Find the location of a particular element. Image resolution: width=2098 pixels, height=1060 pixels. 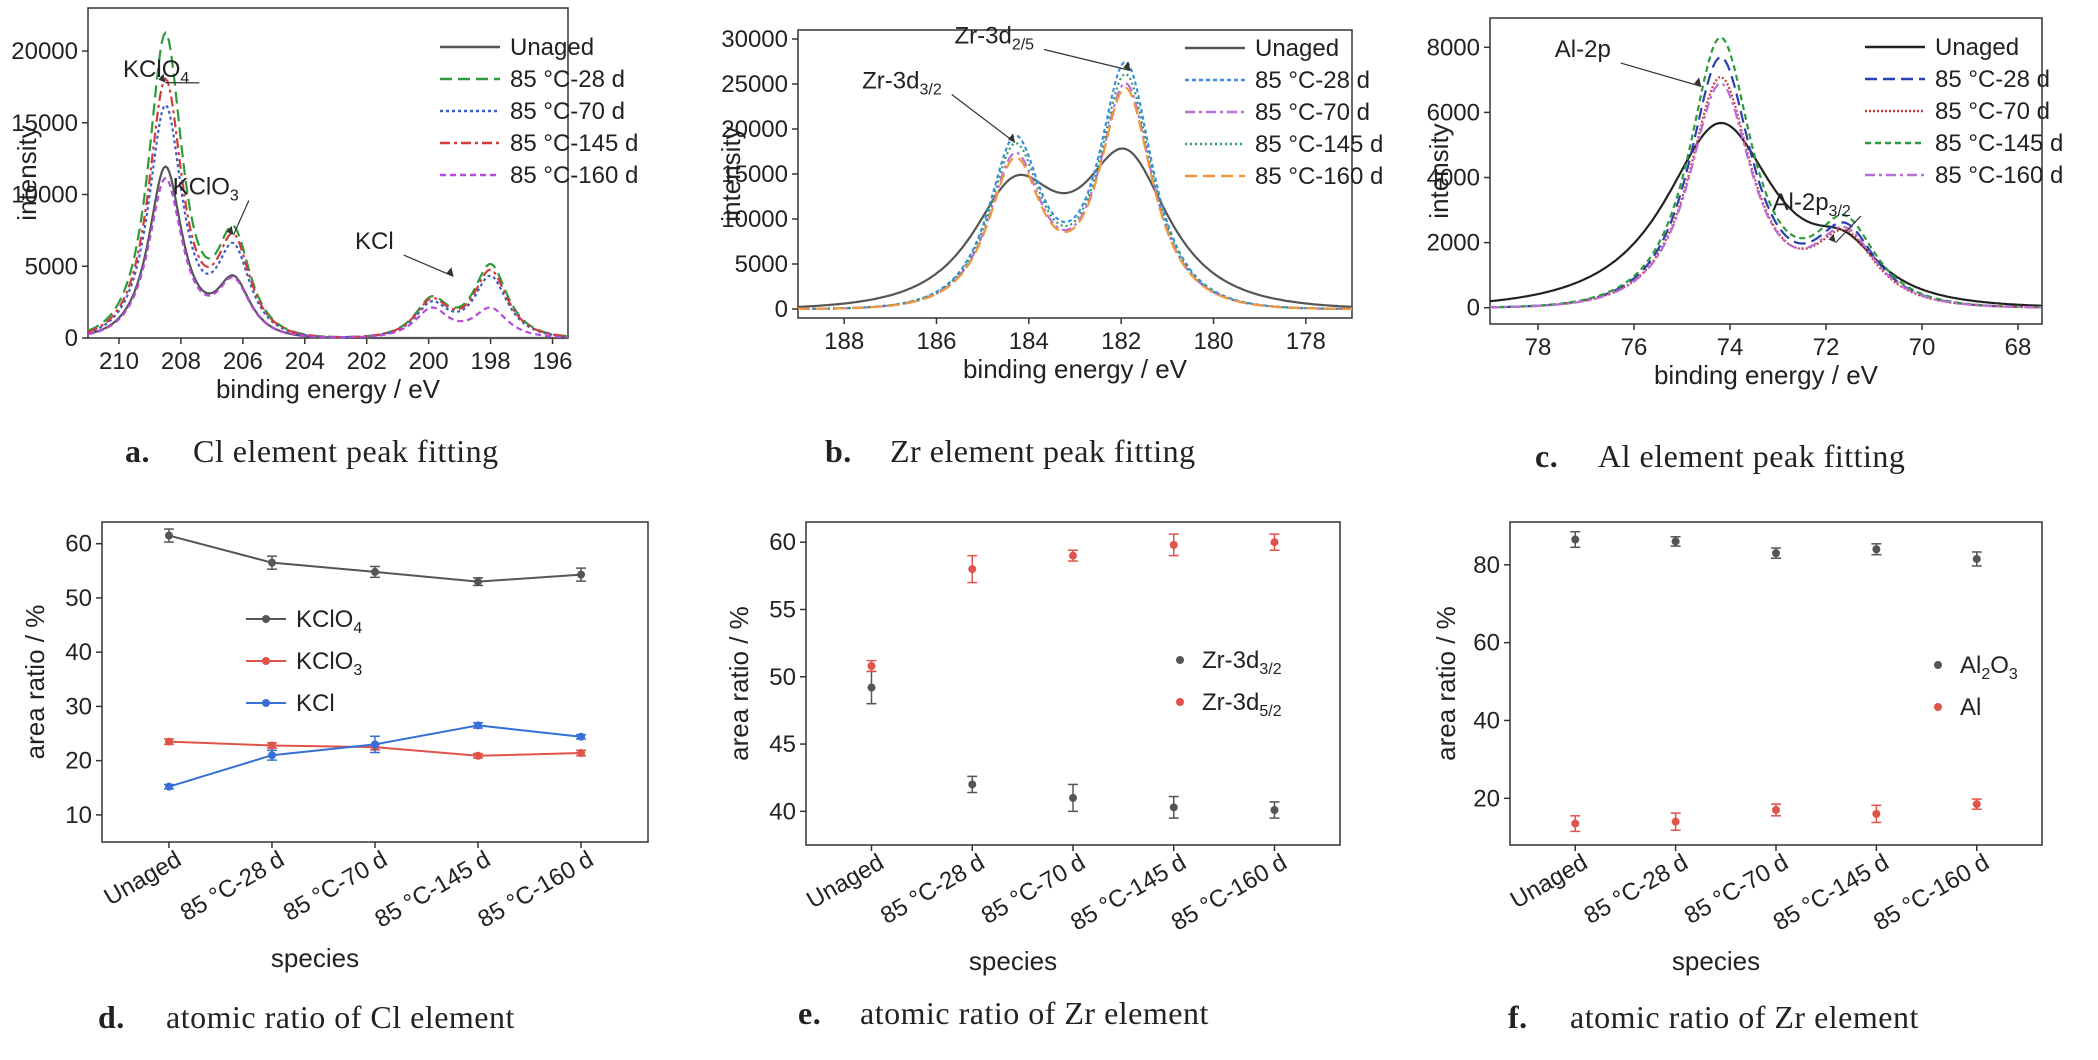

x-tick-label: 208 is located at coordinates (181, 361).